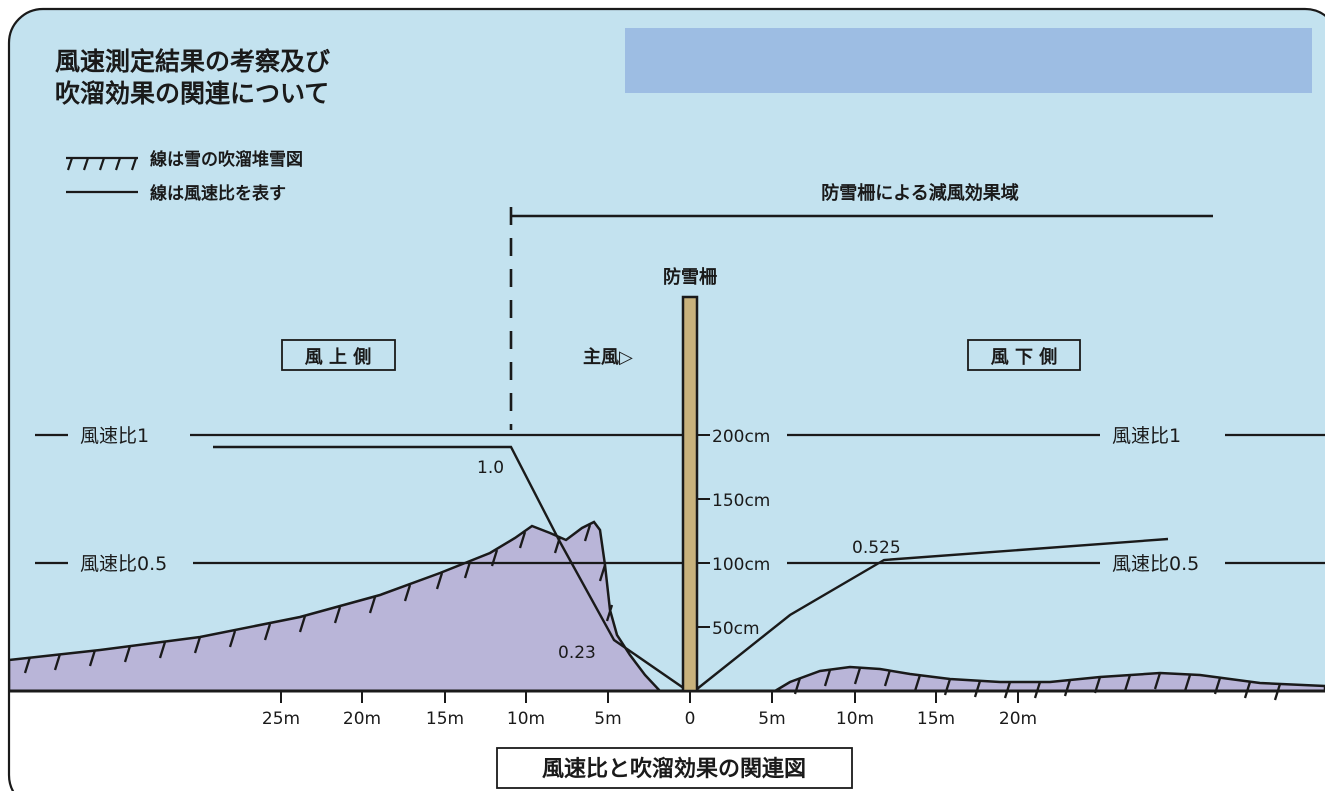 This screenshot has width=1325, height=795. I want to click on wind-ratio-line-upwind, so click(449, 567).